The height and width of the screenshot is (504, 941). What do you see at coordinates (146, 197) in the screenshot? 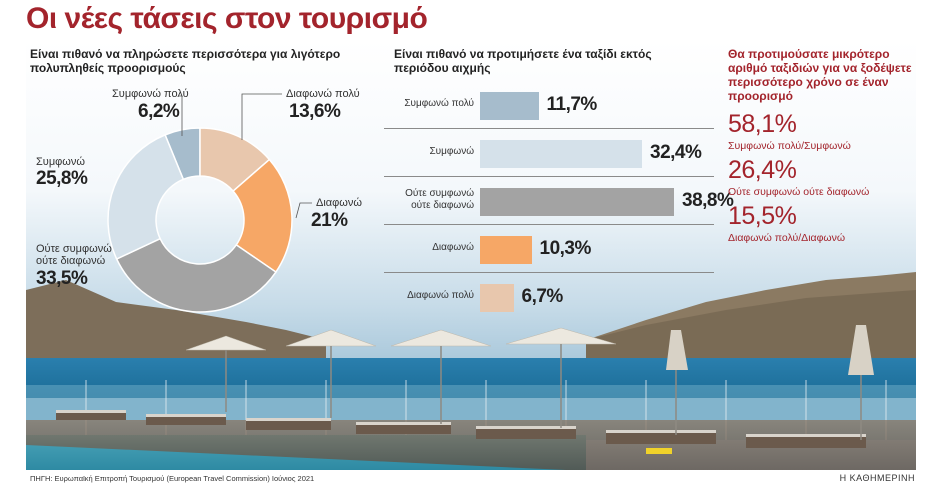
I see `pie-slice-agree` at bounding box center [146, 197].